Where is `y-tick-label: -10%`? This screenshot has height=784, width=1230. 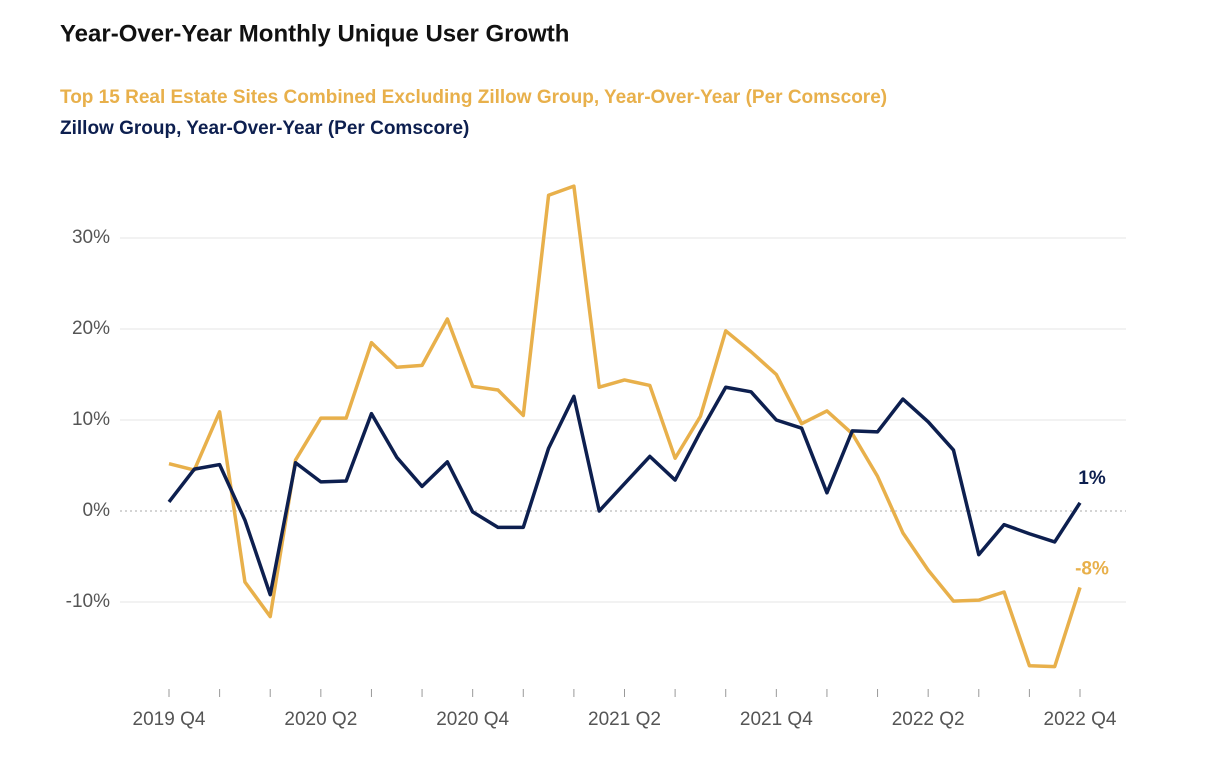 y-tick-label: -10% is located at coordinates (88, 601).